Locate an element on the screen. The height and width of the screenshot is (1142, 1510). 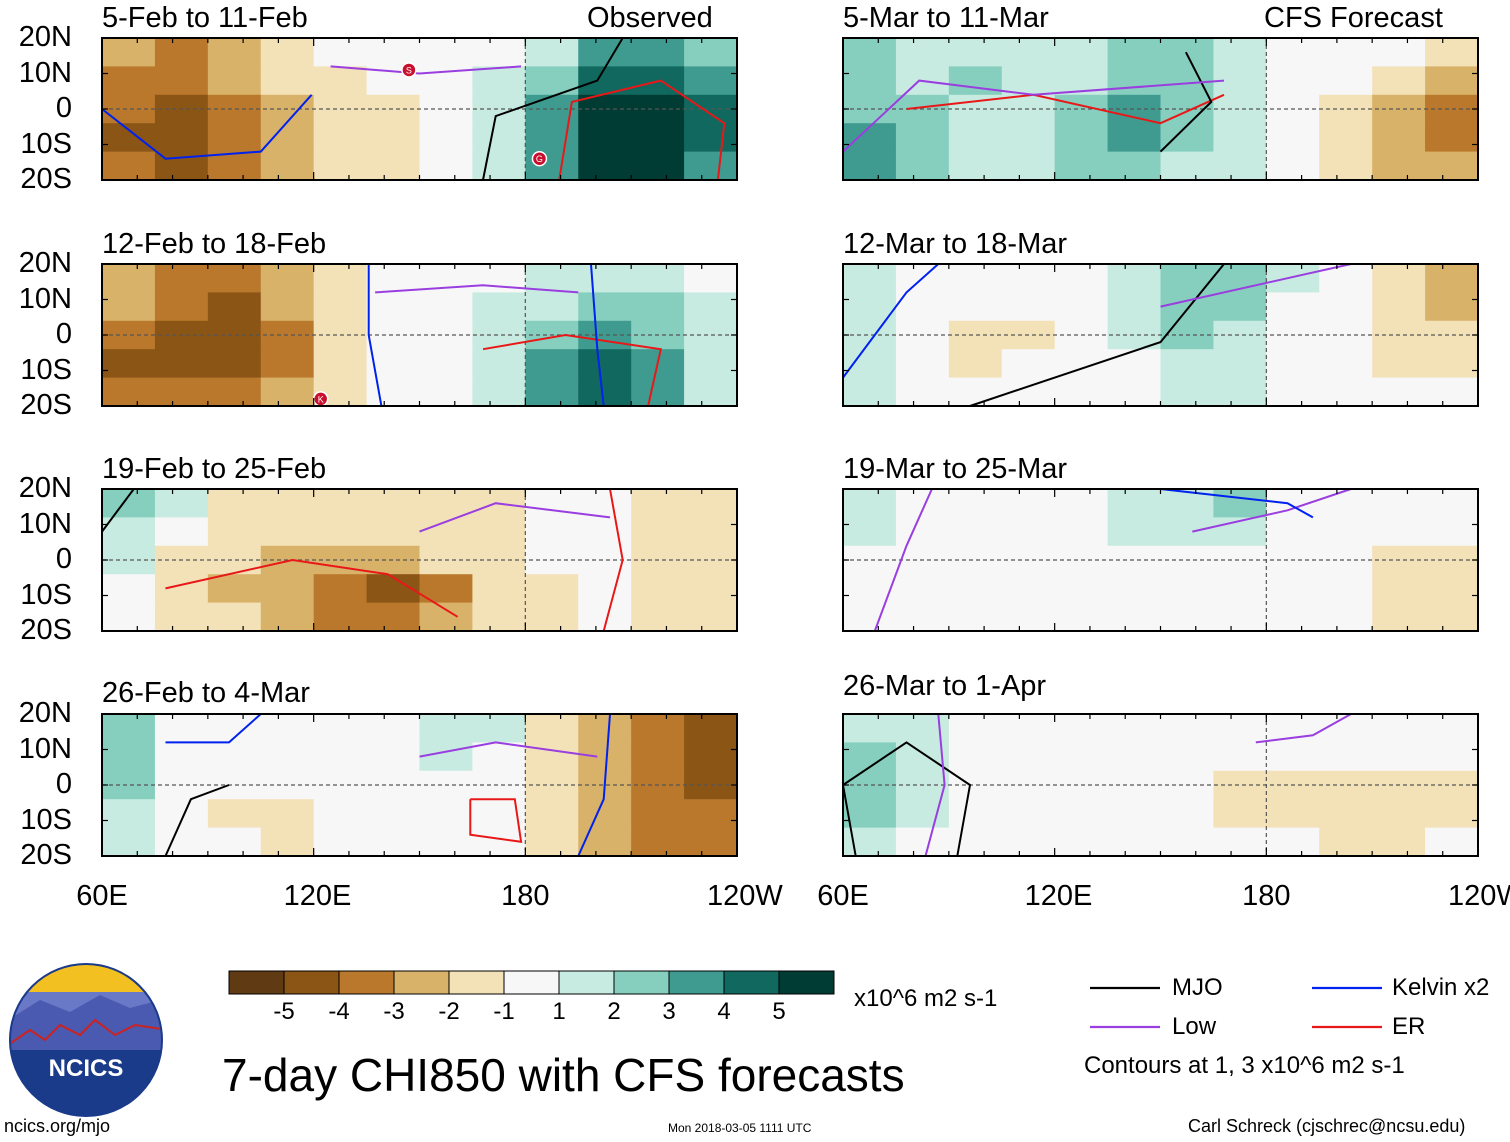
column-label-observed: Observed is located at coordinates (650, 18).